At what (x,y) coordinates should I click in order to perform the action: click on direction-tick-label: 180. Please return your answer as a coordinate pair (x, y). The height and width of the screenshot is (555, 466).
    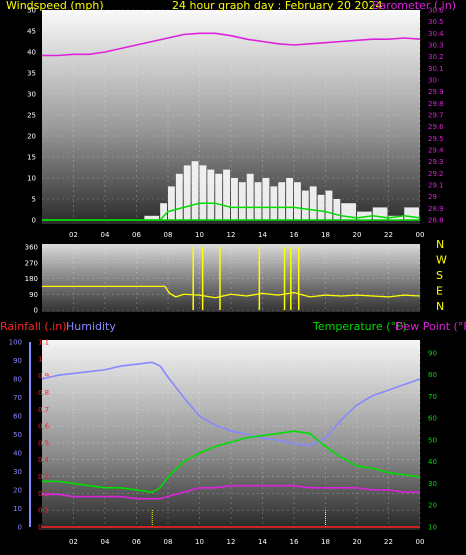
    Looking at the image, I should click on (31, 279).